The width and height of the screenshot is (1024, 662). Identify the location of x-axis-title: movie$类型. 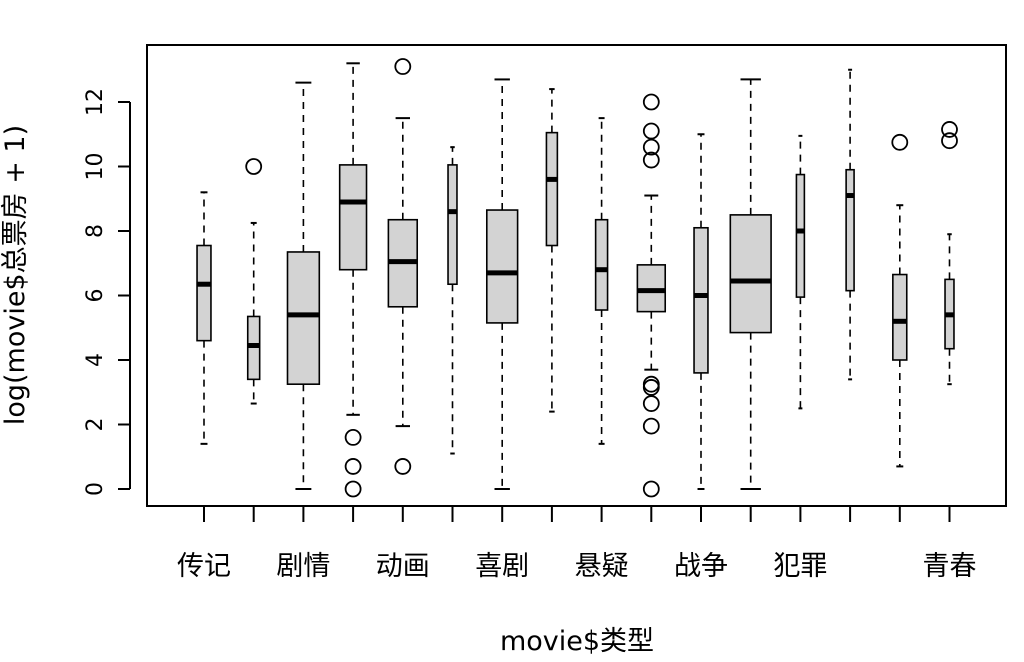
(577, 641).